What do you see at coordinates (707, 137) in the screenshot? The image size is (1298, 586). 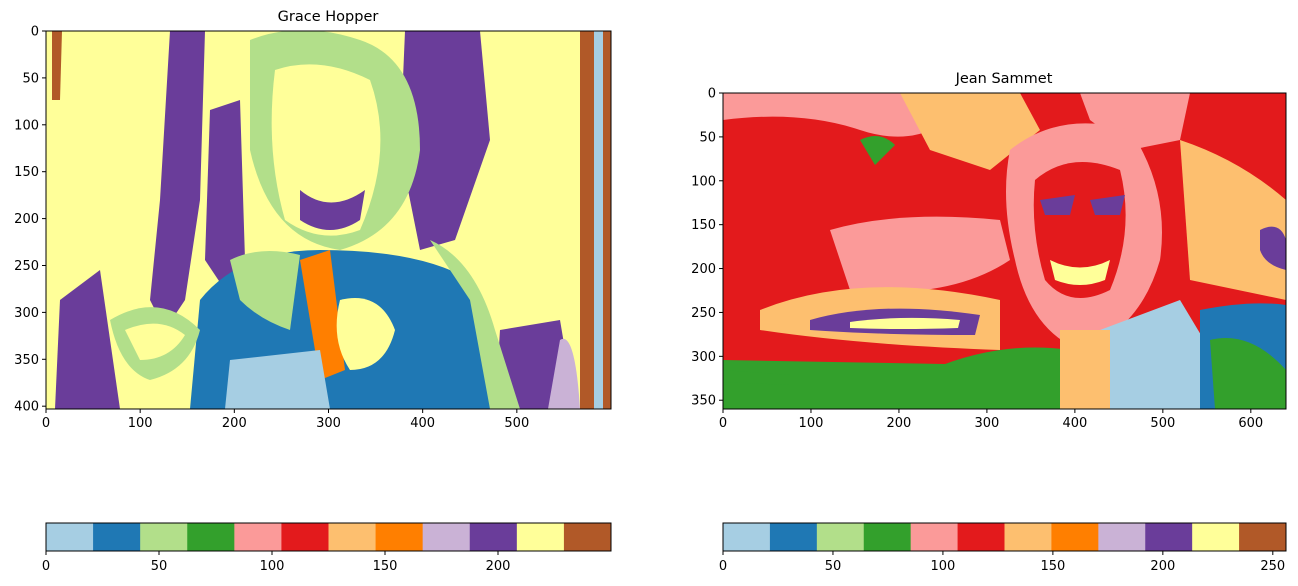 I see `y-tick-label: 50` at bounding box center [707, 137].